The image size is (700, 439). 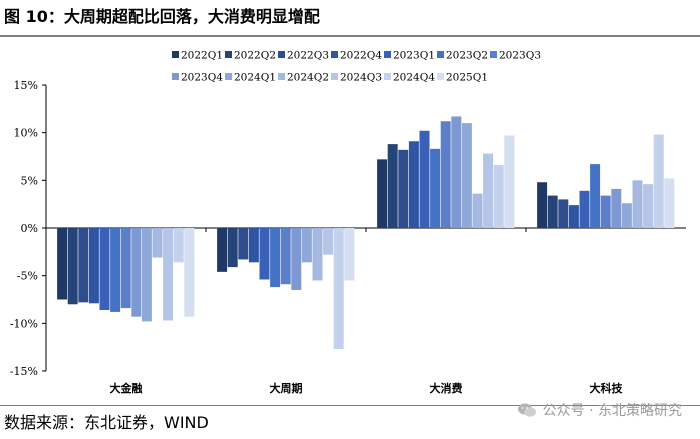 What do you see at coordinates (616, 208) in the screenshot?
I see `bar-大科技-2023Q4` at bounding box center [616, 208].